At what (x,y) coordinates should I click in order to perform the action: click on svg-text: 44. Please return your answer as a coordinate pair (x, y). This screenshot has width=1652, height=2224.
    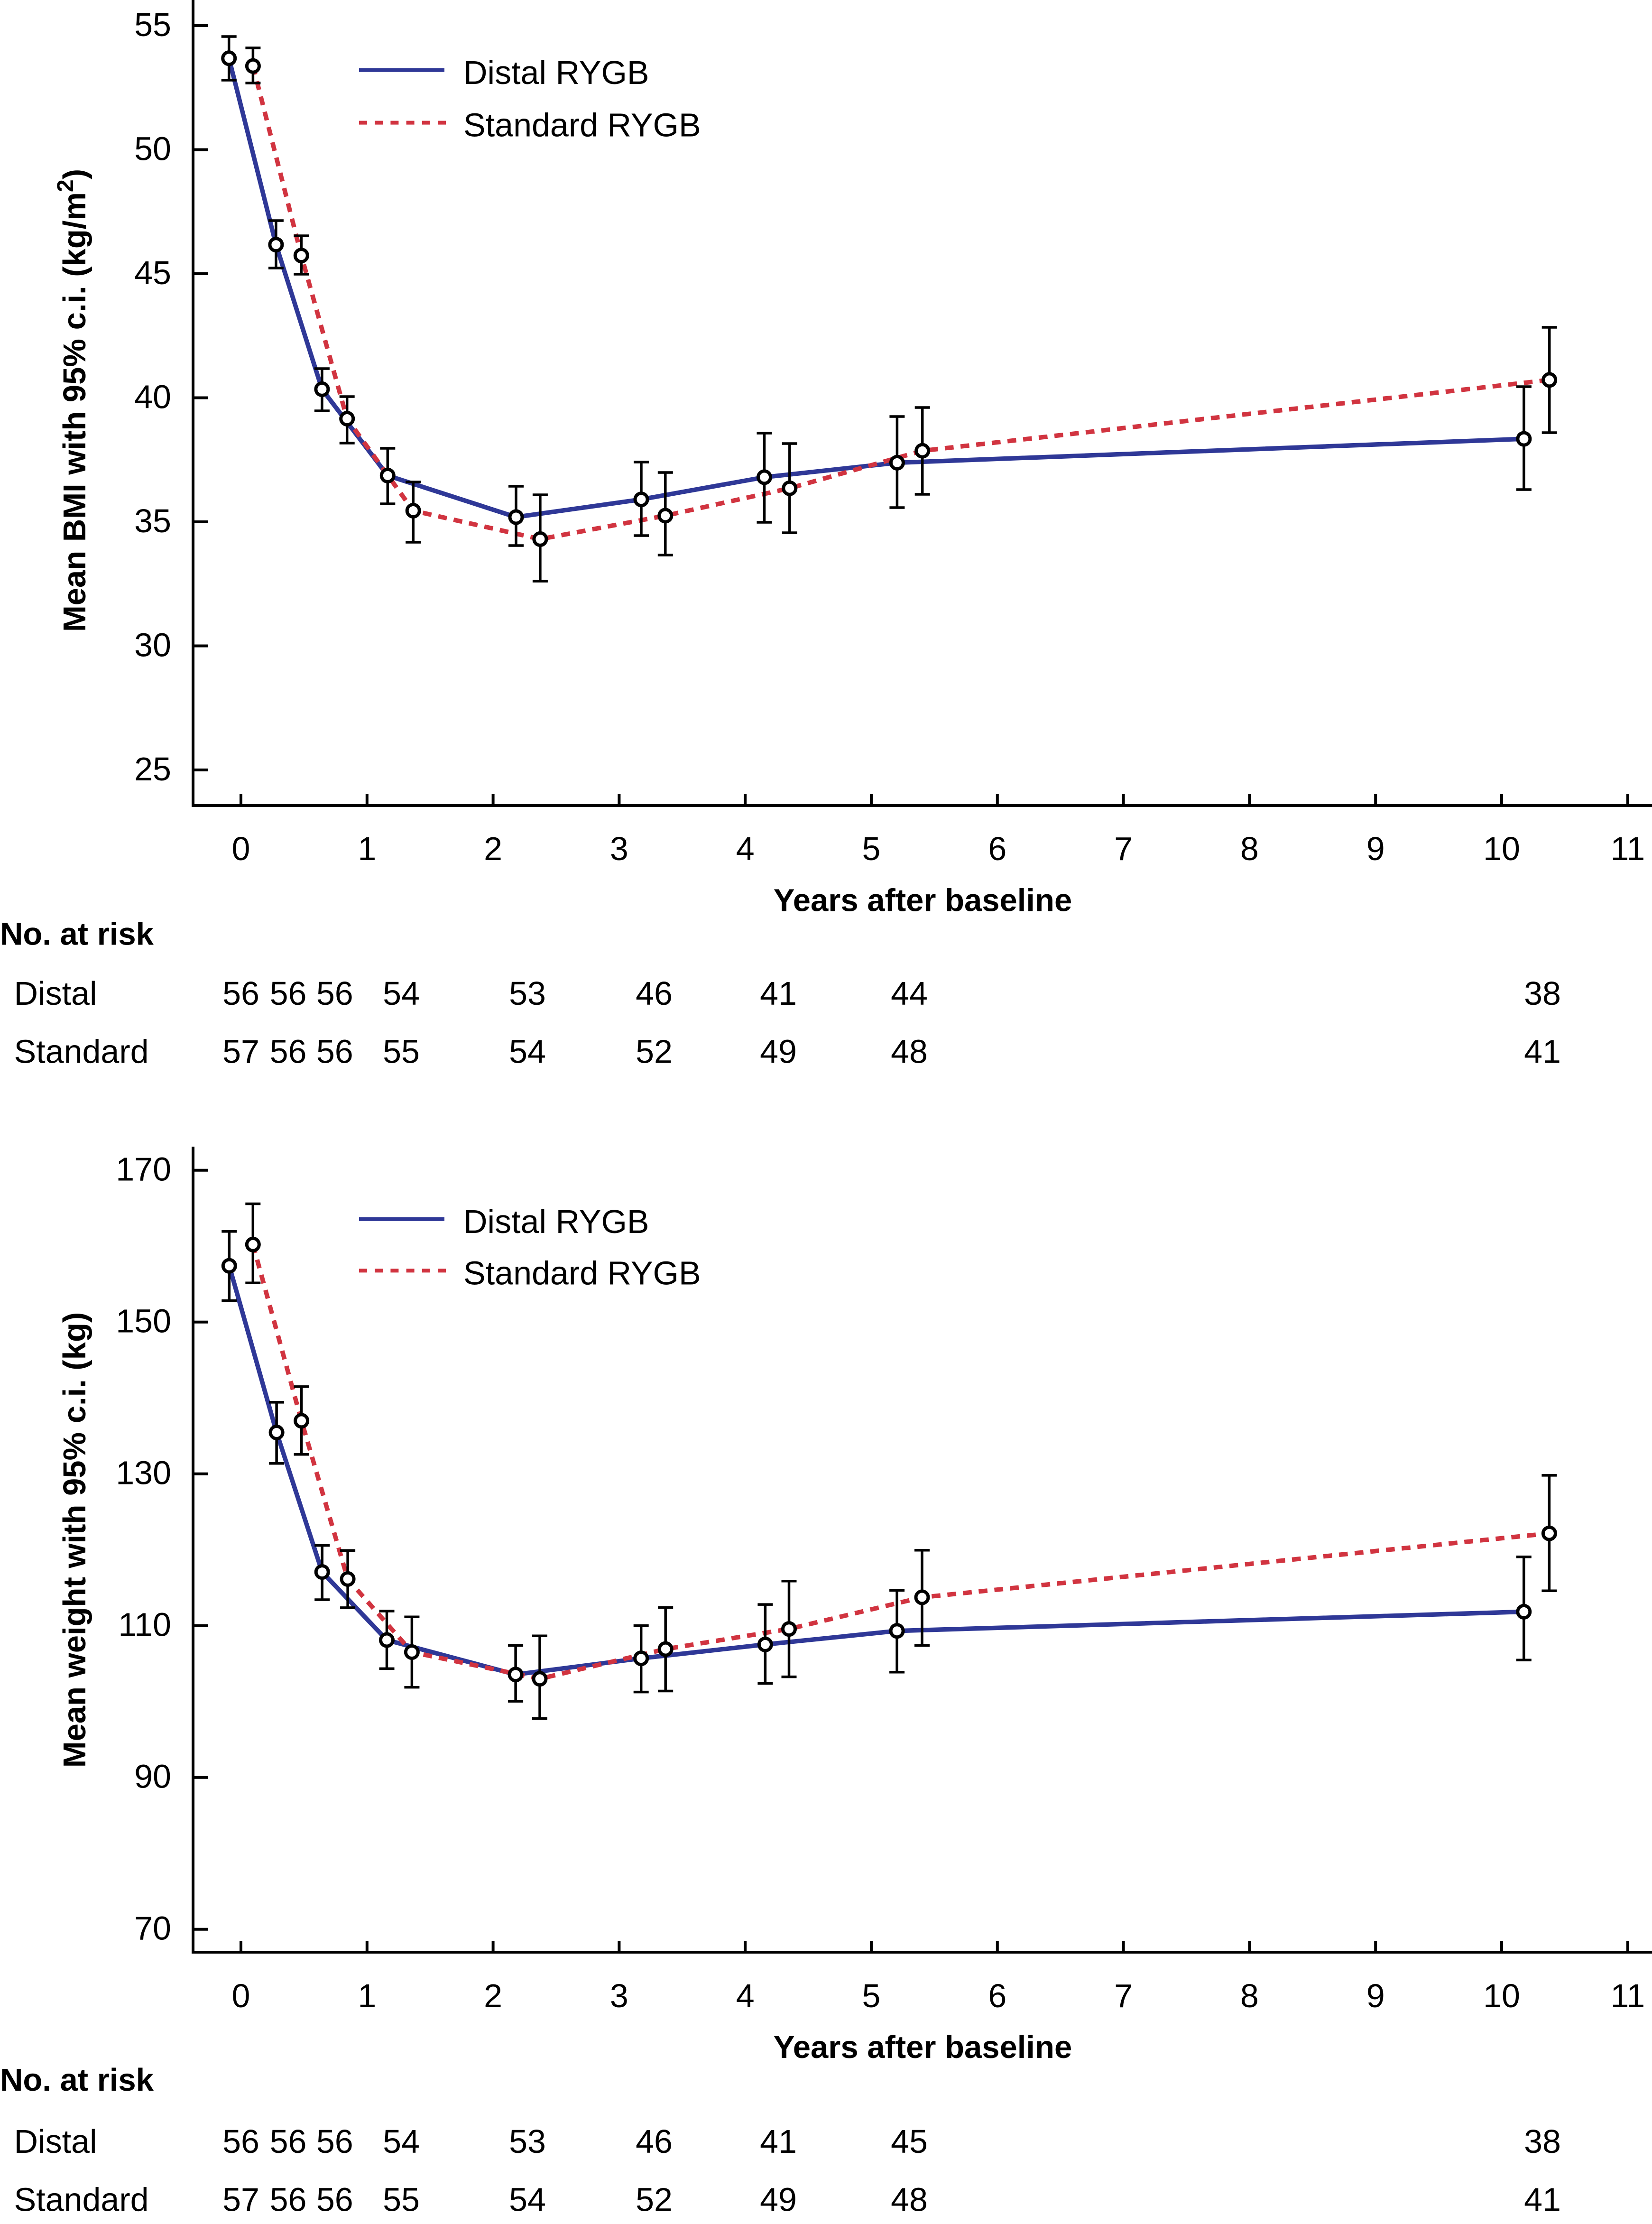
    Looking at the image, I should click on (910, 994).